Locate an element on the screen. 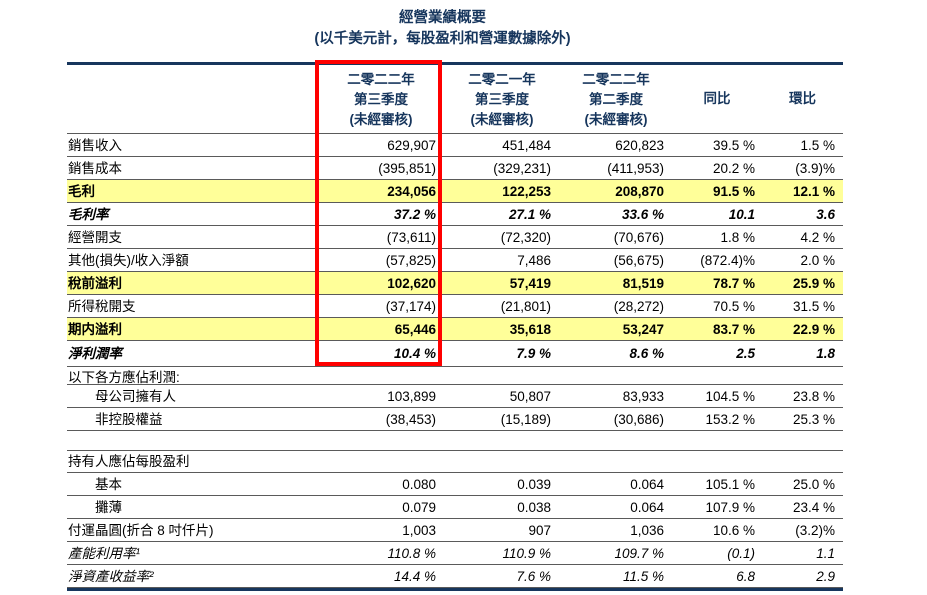  header-cell-1: 二零二一年第三季度 (未經審核) is located at coordinates (502, 99).